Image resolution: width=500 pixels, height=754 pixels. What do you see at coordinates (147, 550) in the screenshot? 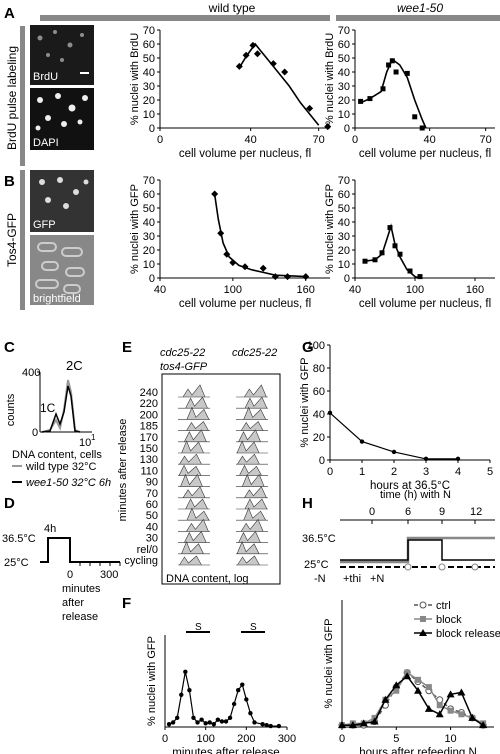
I see `e-row-label: rel/0` at bounding box center [147, 550].